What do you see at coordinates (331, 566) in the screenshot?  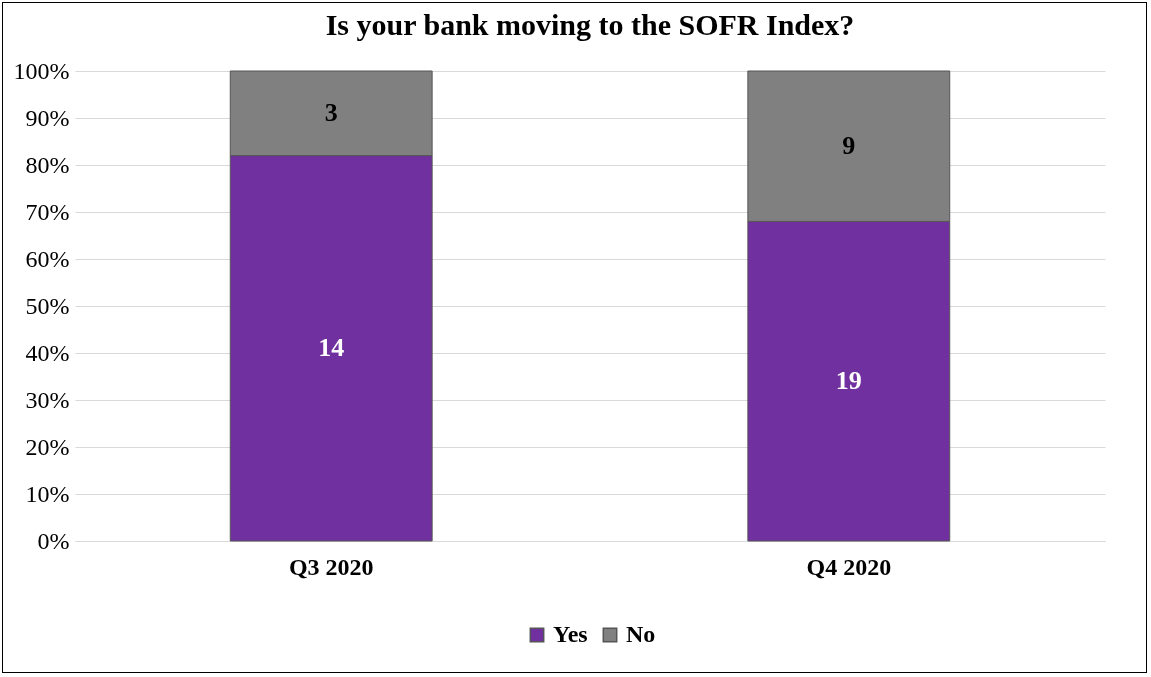 I see `x-tick-label: Q3 2020` at bounding box center [331, 566].